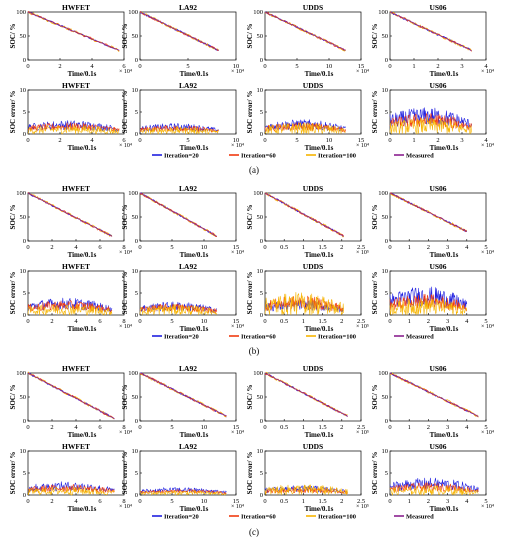  Describe the element at coordinates (437, 7) in the screenshot. I see `soc-title: US06` at that location.